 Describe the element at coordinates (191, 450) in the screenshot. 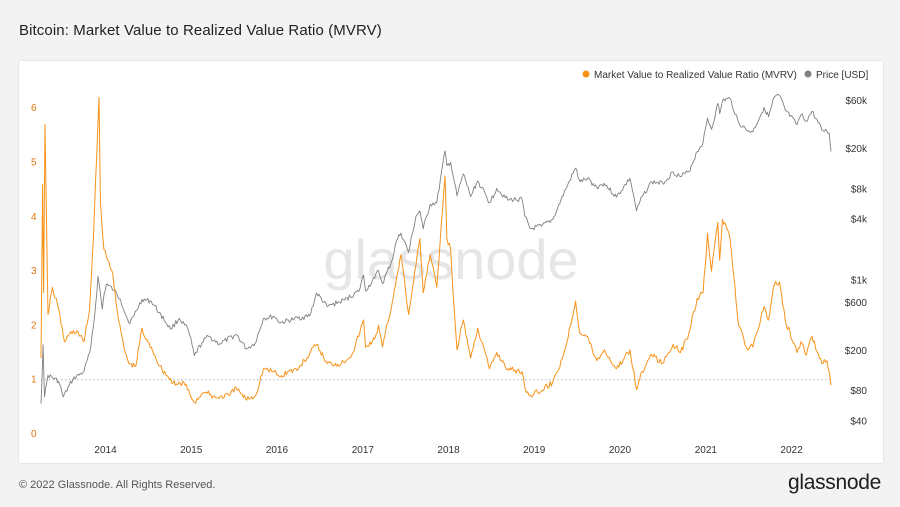

I see `x-axis-tick-label: 2015` at that location.